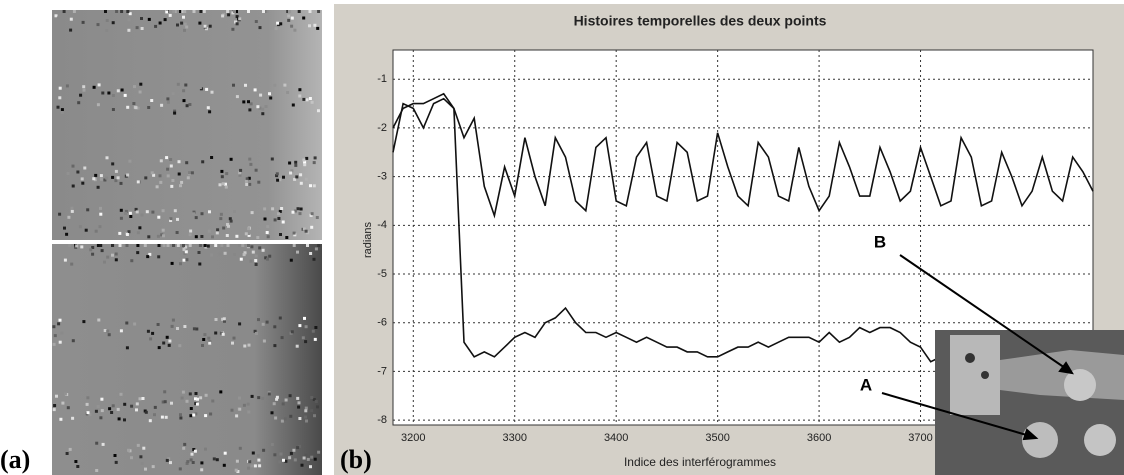 The image size is (1124, 475). What do you see at coordinates (819, 438) in the screenshot?
I see `x-tick-label: 3600` at bounding box center [819, 438].